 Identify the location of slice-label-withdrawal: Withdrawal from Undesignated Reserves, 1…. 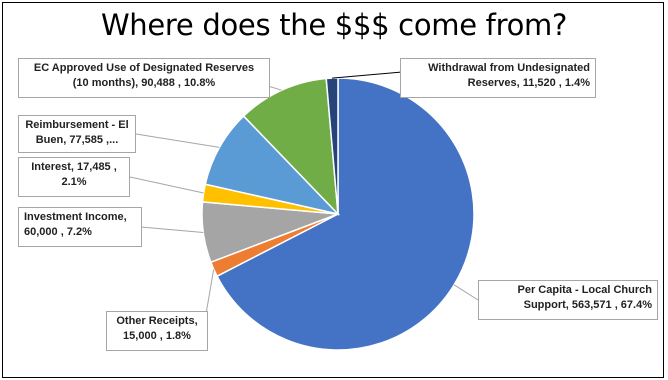
(498, 78).